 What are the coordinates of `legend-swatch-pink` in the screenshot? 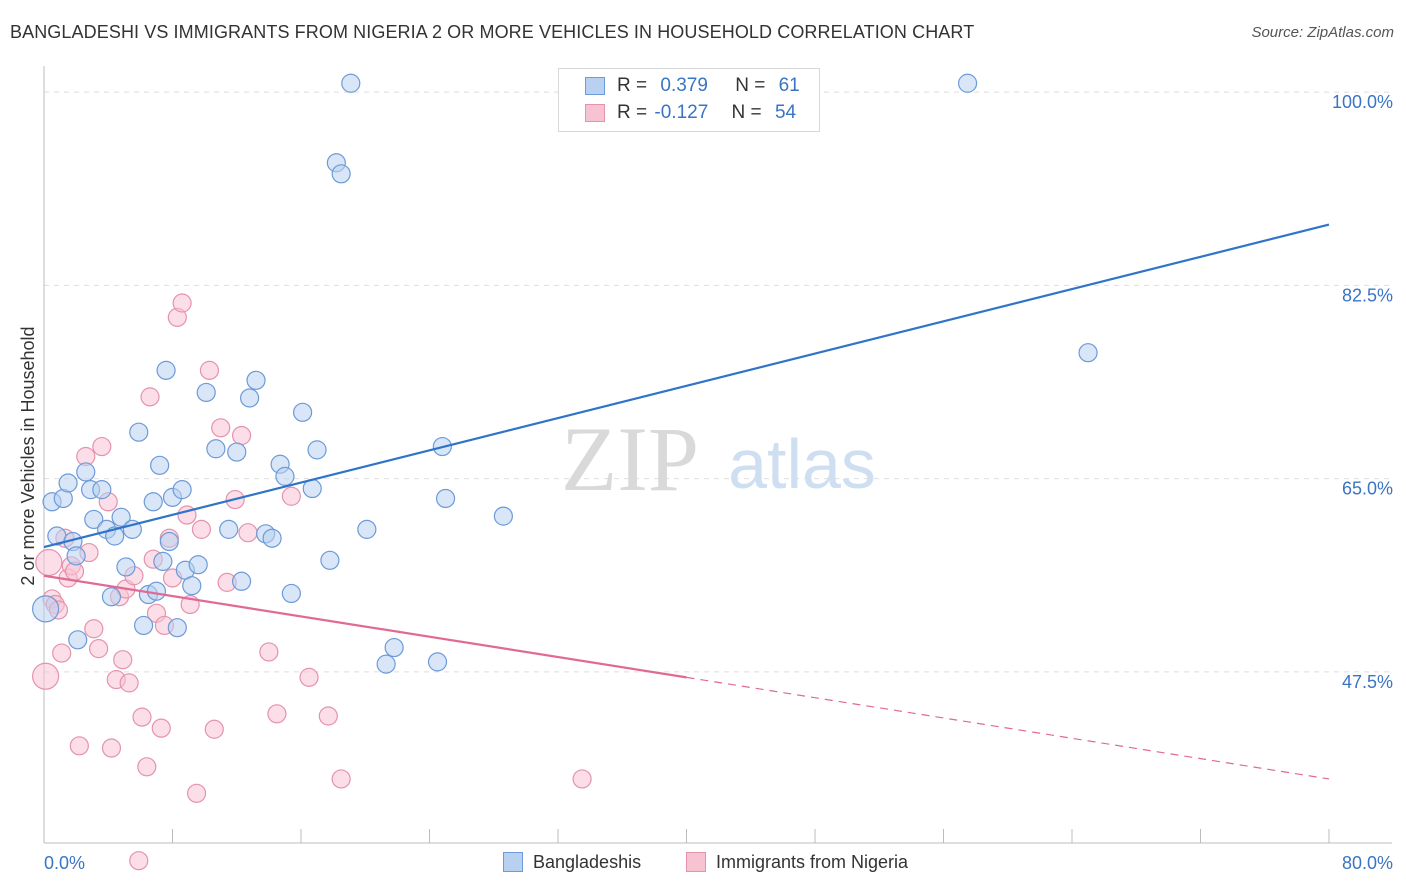 It's located at (595, 113).